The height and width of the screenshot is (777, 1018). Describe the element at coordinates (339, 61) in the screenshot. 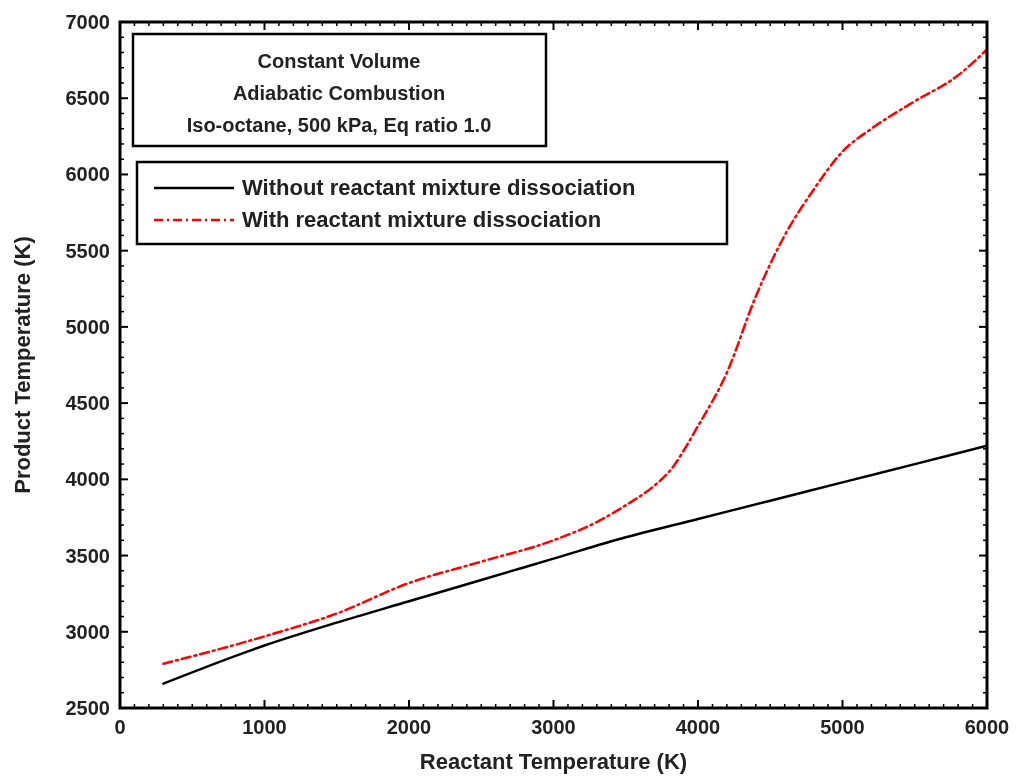

I see `annotation: Constant Volume` at that location.